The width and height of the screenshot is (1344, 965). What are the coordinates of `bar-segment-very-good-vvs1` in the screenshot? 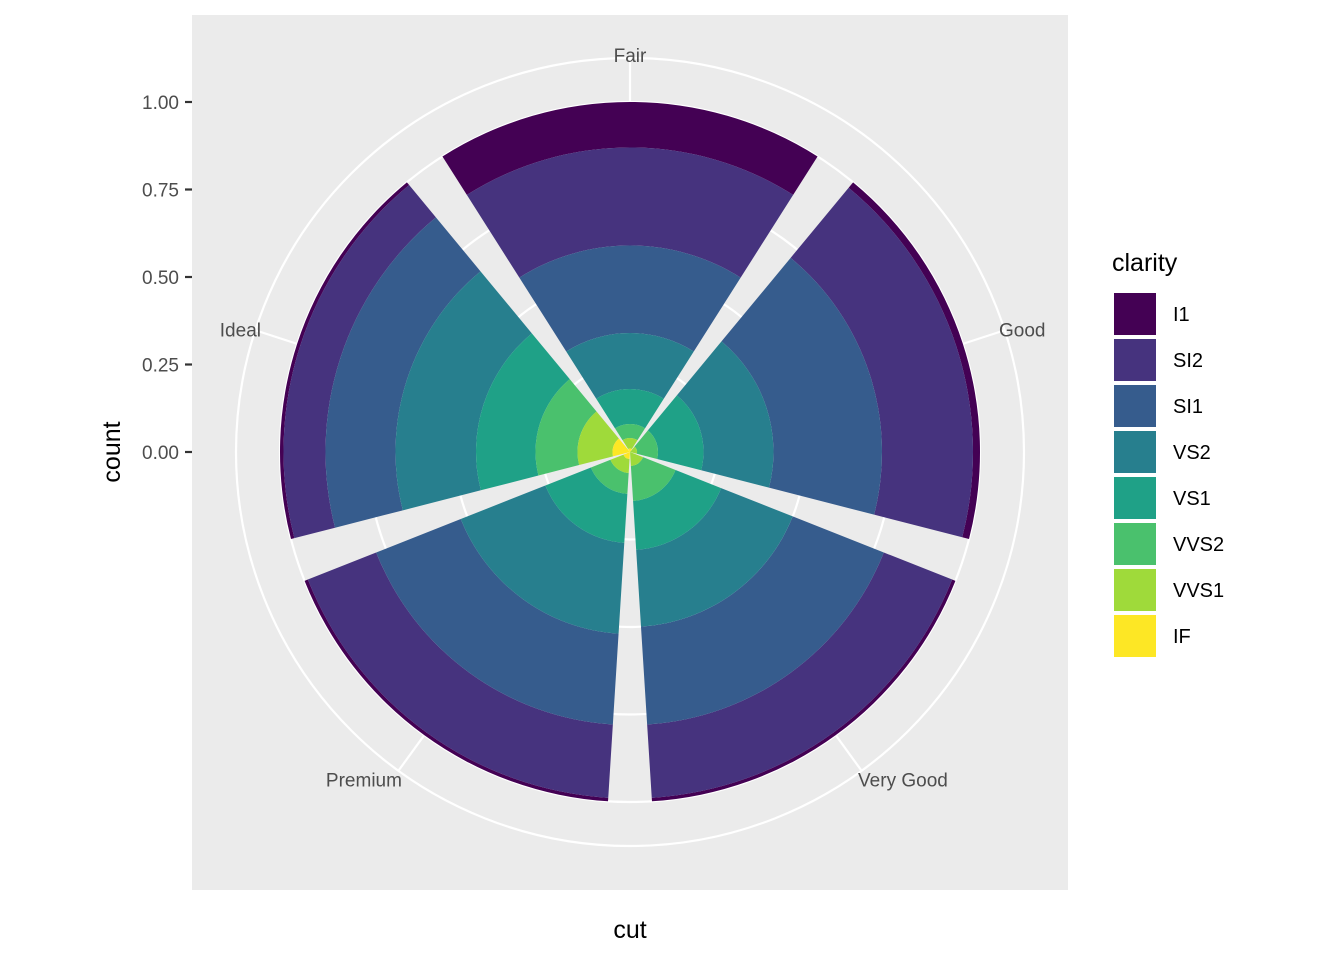 It's located at (637, 459).